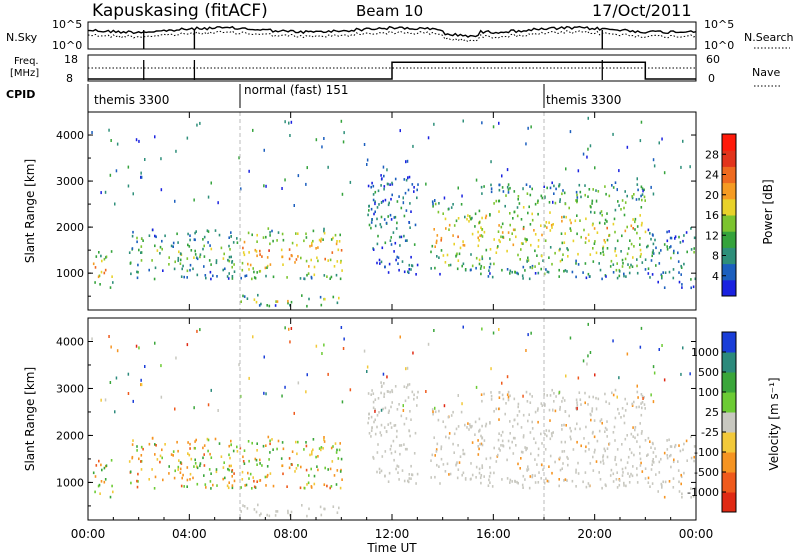 Image resolution: width=800 pixels, height=554 pixels. What do you see at coordinates (131, 100) in the screenshot?
I see `cpid-segment-1: themis 3300` at bounding box center [131, 100].